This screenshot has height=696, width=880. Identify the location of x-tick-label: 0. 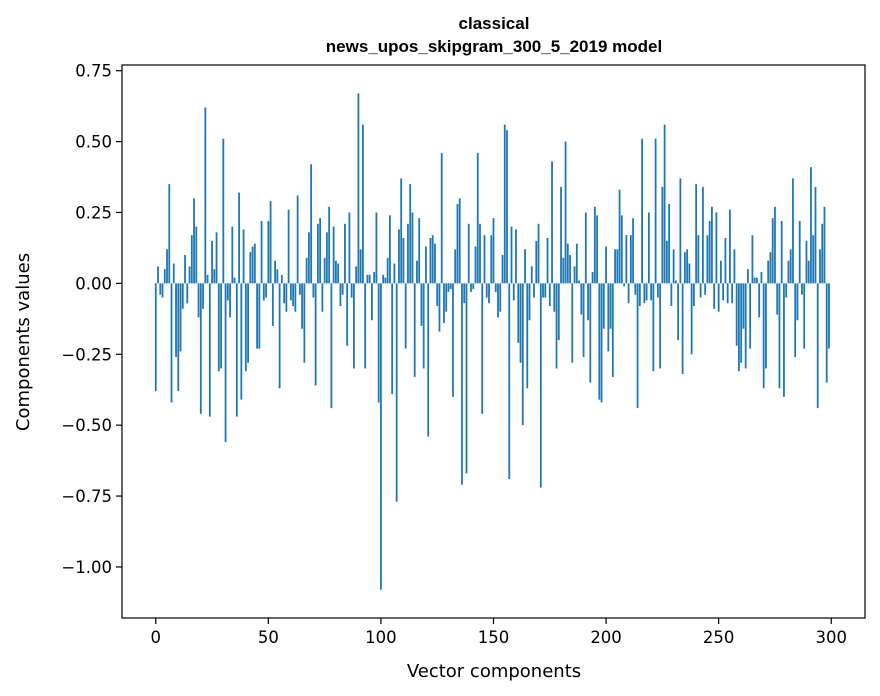
(156, 637).